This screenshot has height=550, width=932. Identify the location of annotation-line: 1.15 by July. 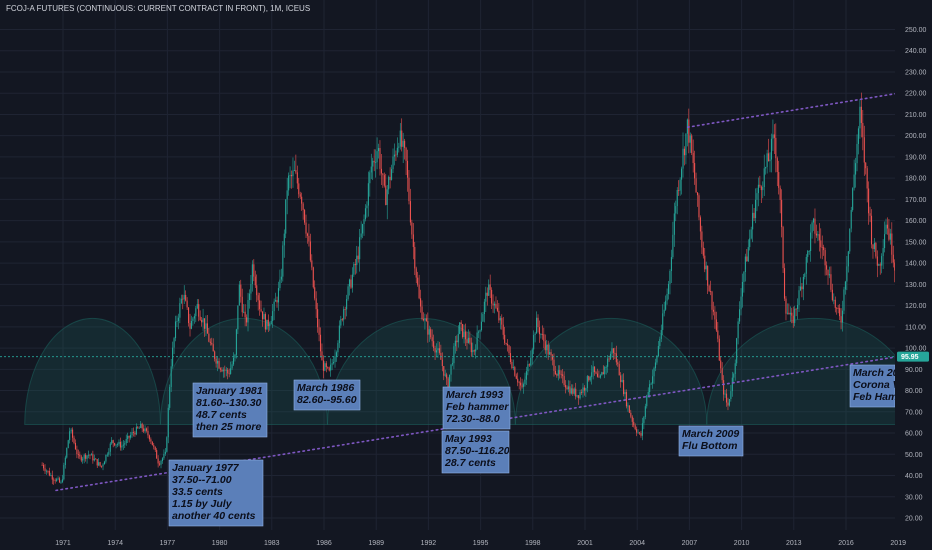
(202, 504).